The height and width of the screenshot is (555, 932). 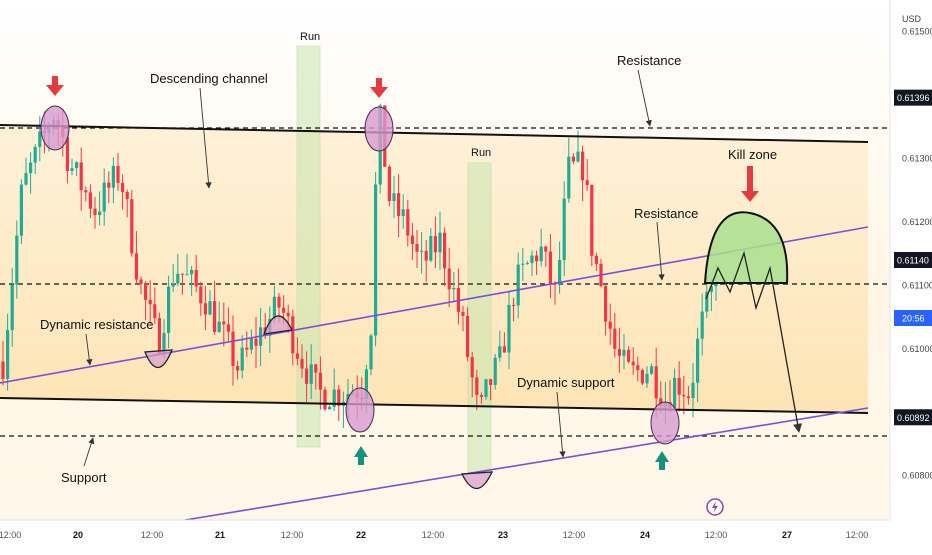 I want to click on pointer-dynamic-resistance, so click(x=89, y=349).